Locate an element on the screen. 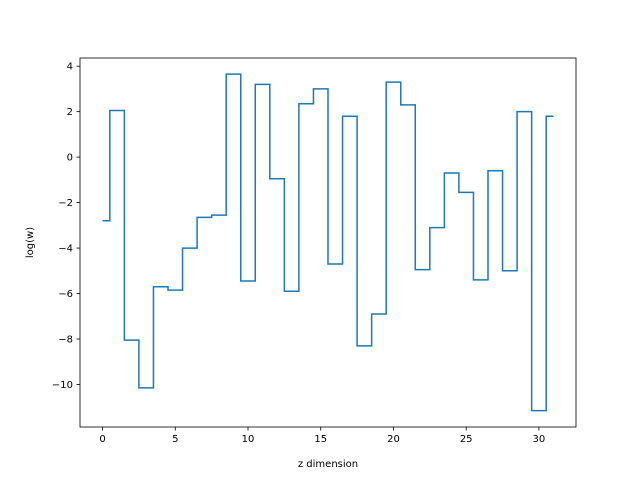 The image size is (640, 480). y-axis-label: log(w) is located at coordinates (30, 242).